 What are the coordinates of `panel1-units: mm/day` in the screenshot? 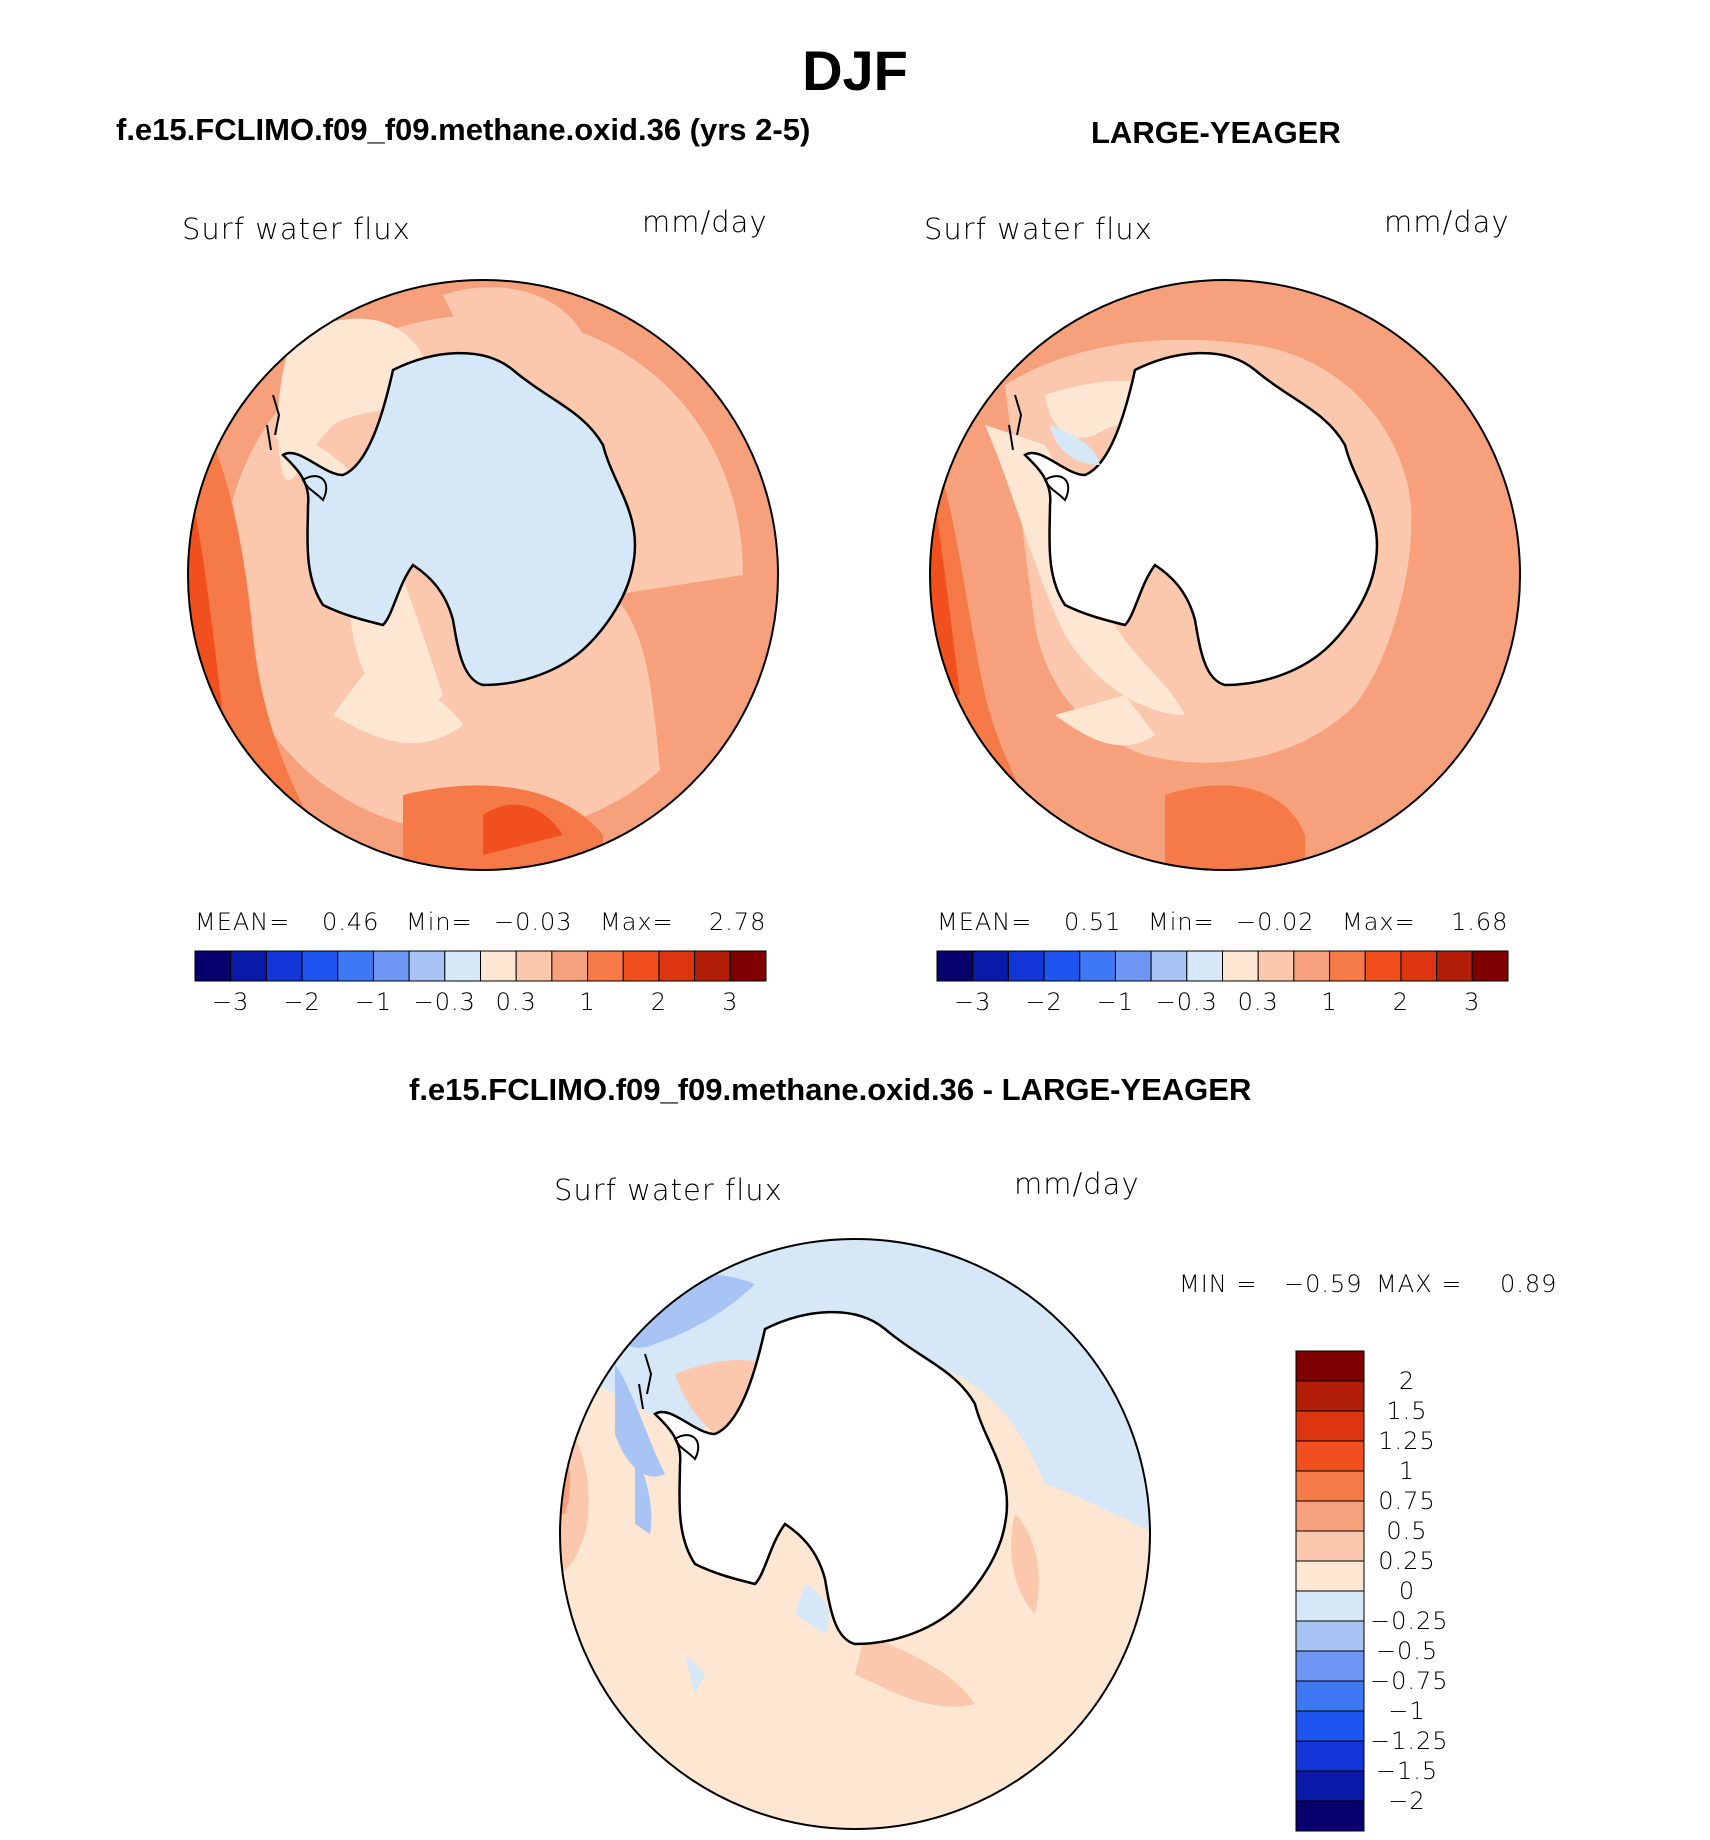 It's located at (705, 222).